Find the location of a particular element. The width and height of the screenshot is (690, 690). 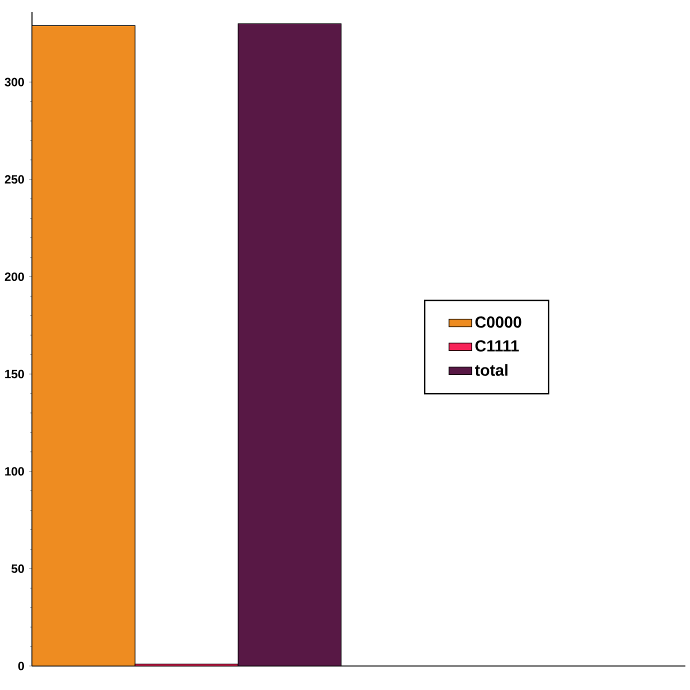

legend-label: C0000 is located at coordinates (498, 322).